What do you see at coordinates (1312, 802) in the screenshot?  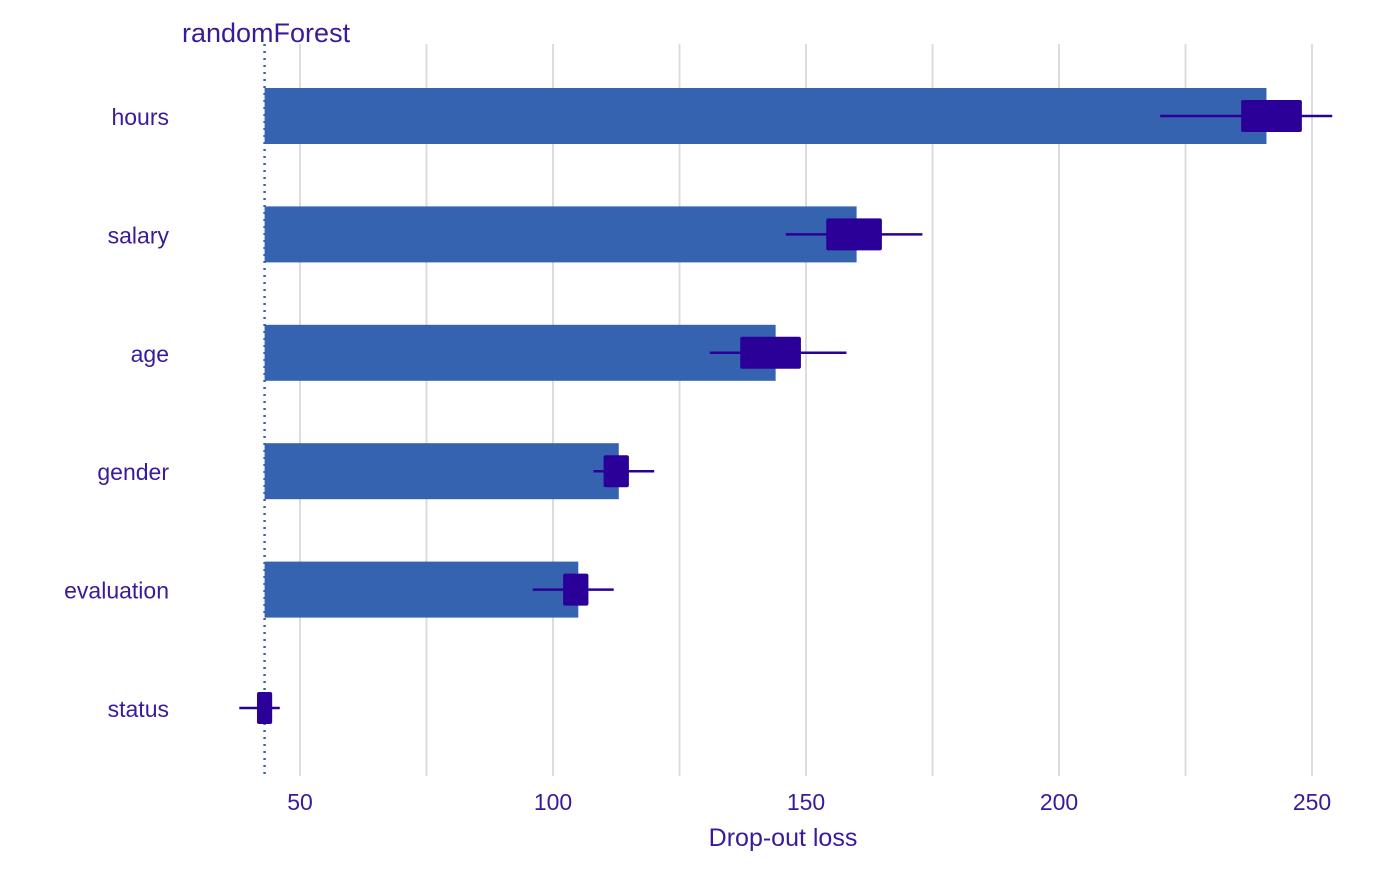 I see `x-tick-label: 250` at bounding box center [1312, 802].